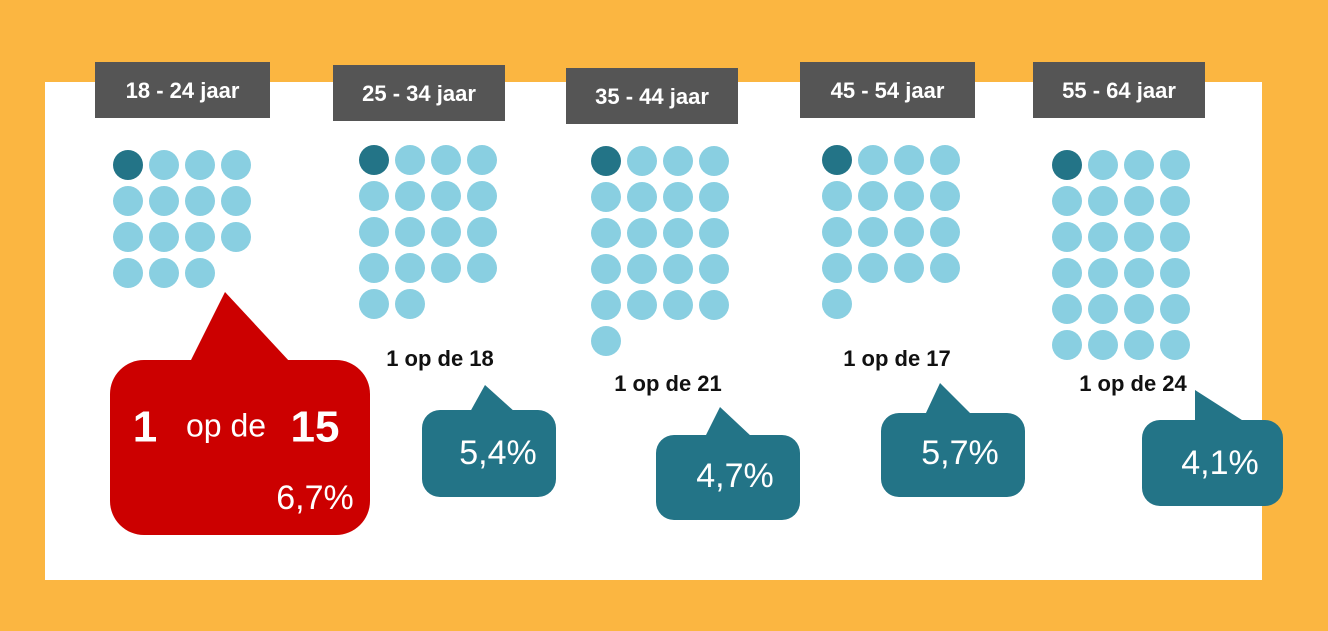 This screenshot has width=1328, height=631. Describe the element at coordinates (498, 453) in the screenshot. I see `percentage: 5,4%` at that location.